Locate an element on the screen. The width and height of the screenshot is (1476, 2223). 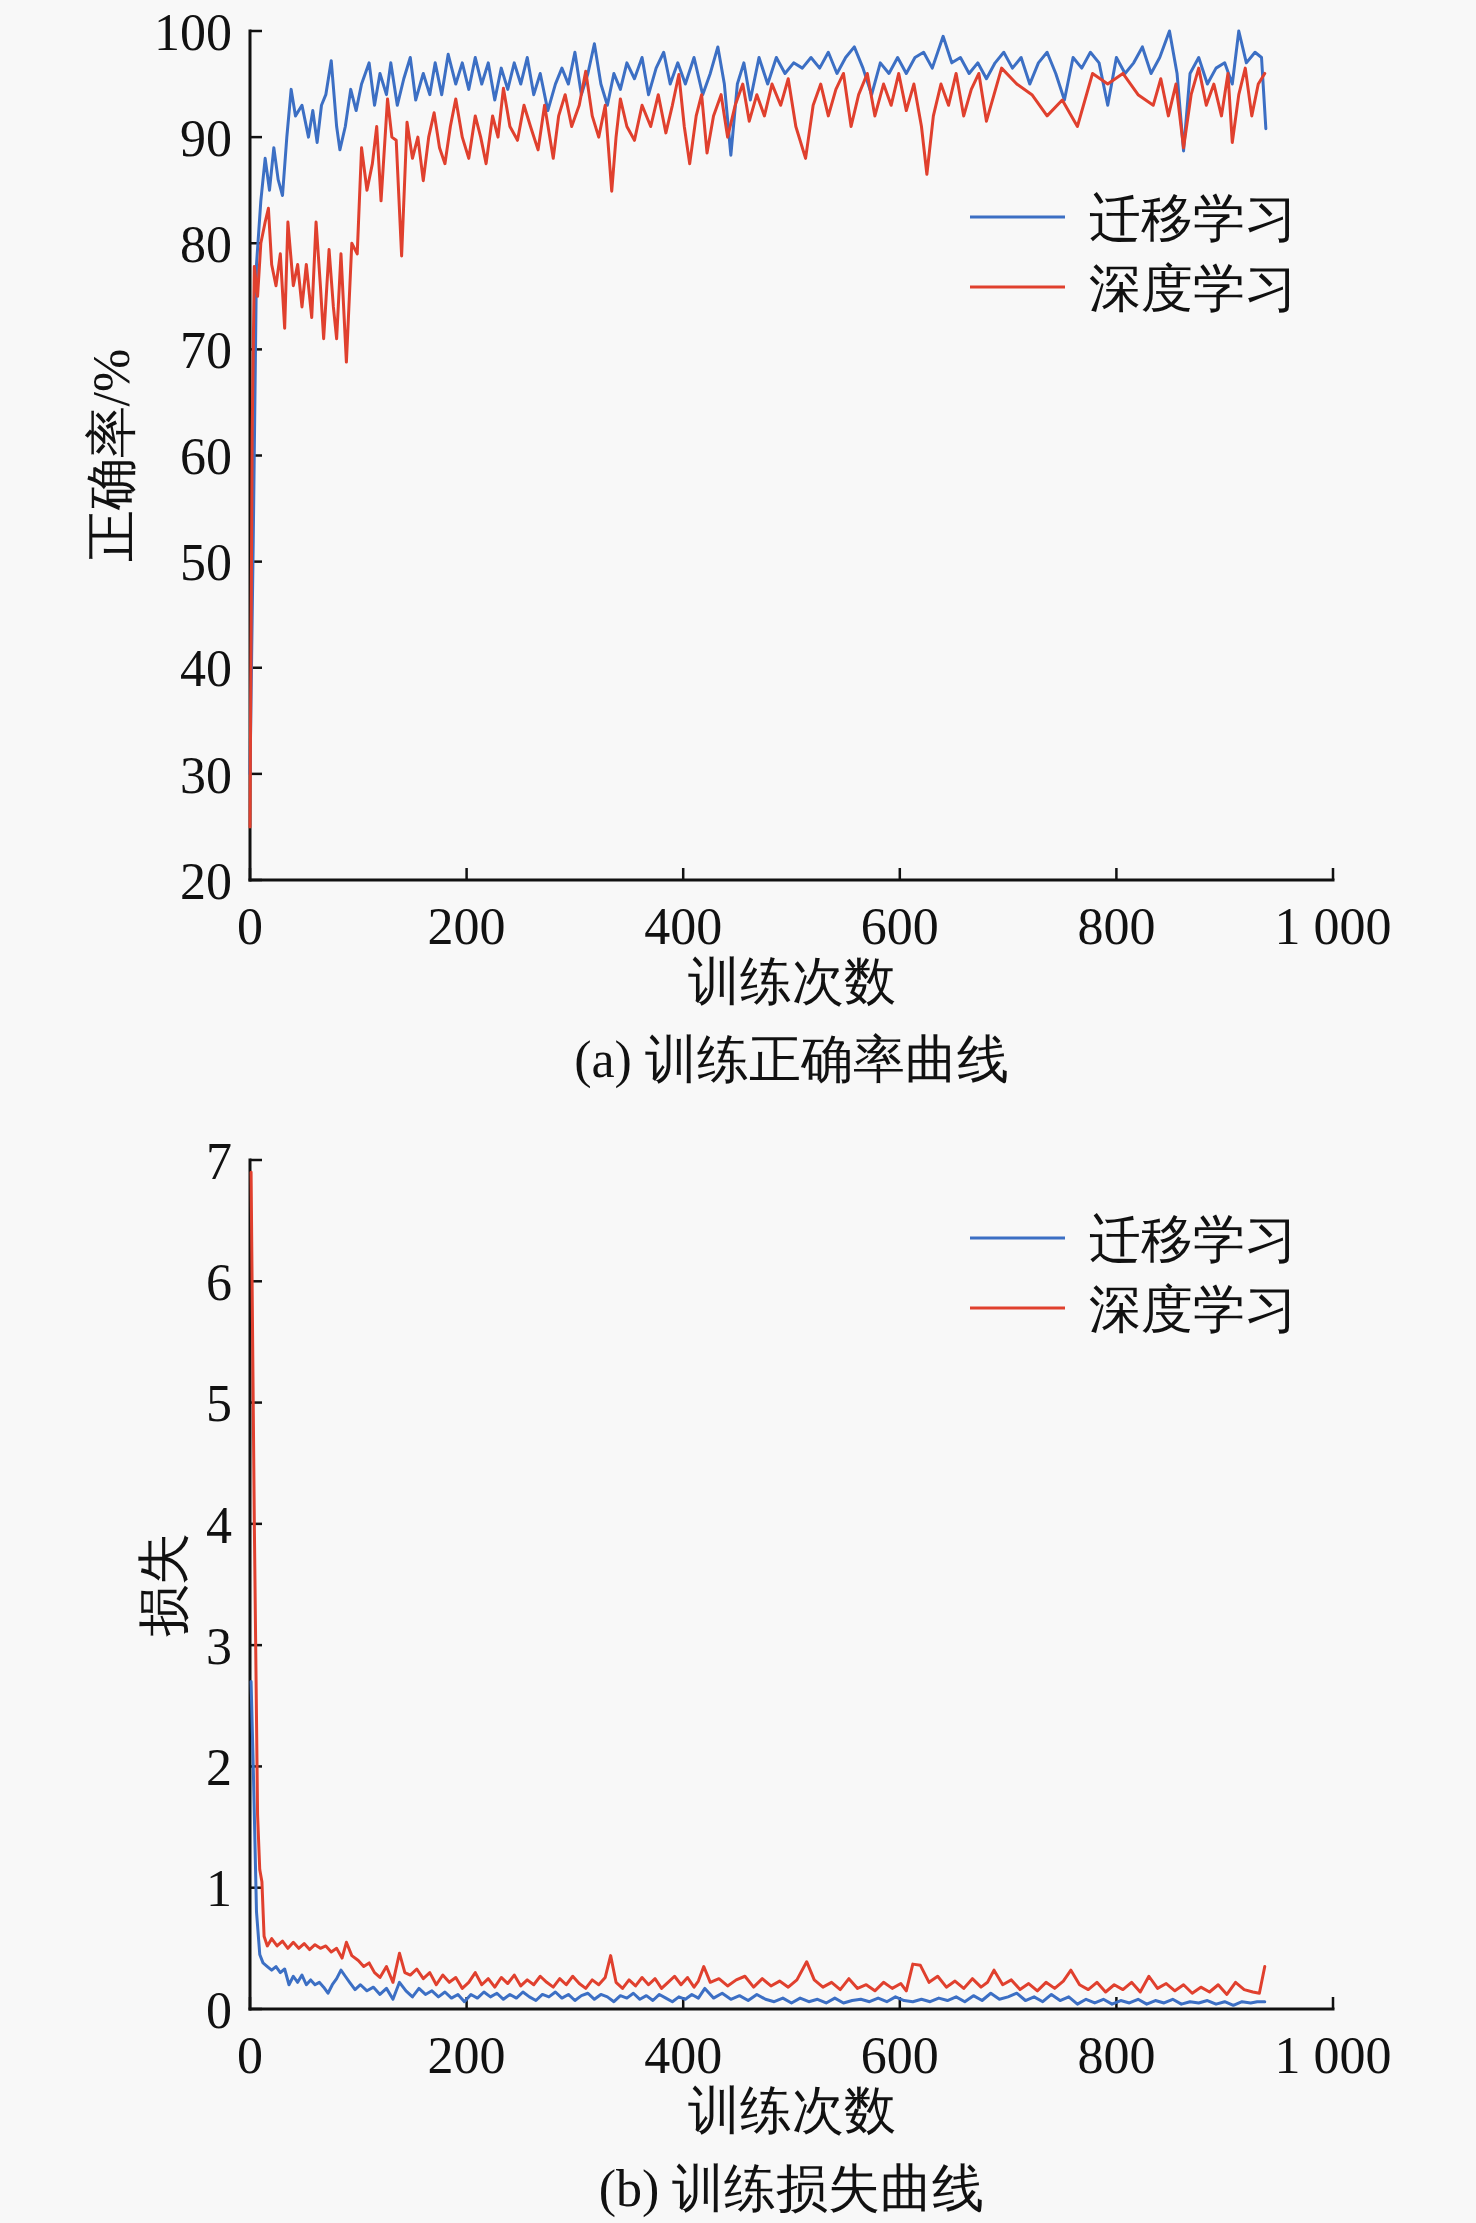
y-tick-label: 7 is located at coordinates (219, 1161).